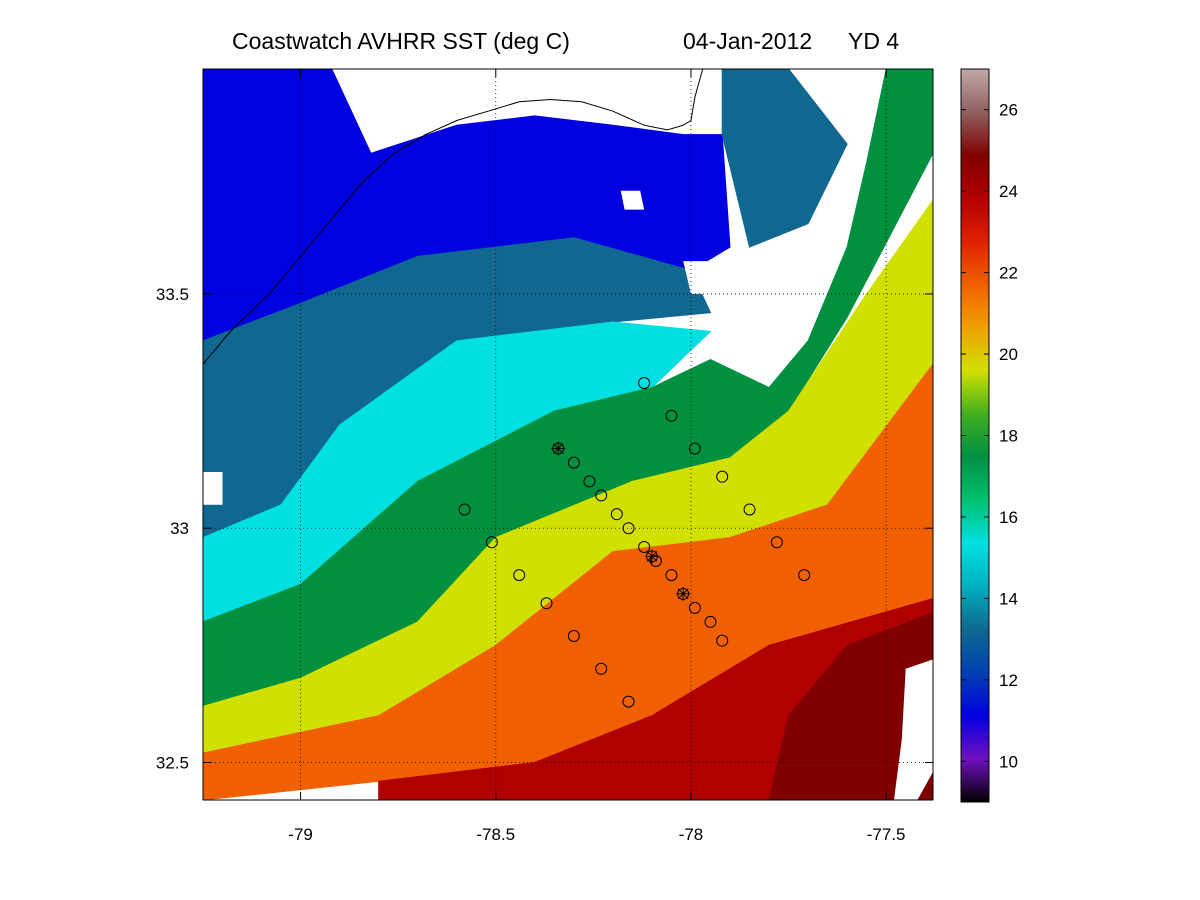 The height and width of the screenshot is (900, 1200). Describe the element at coordinates (1008, 273) in the screenshot. I see `cb-tick-label-6: 22` at that location.